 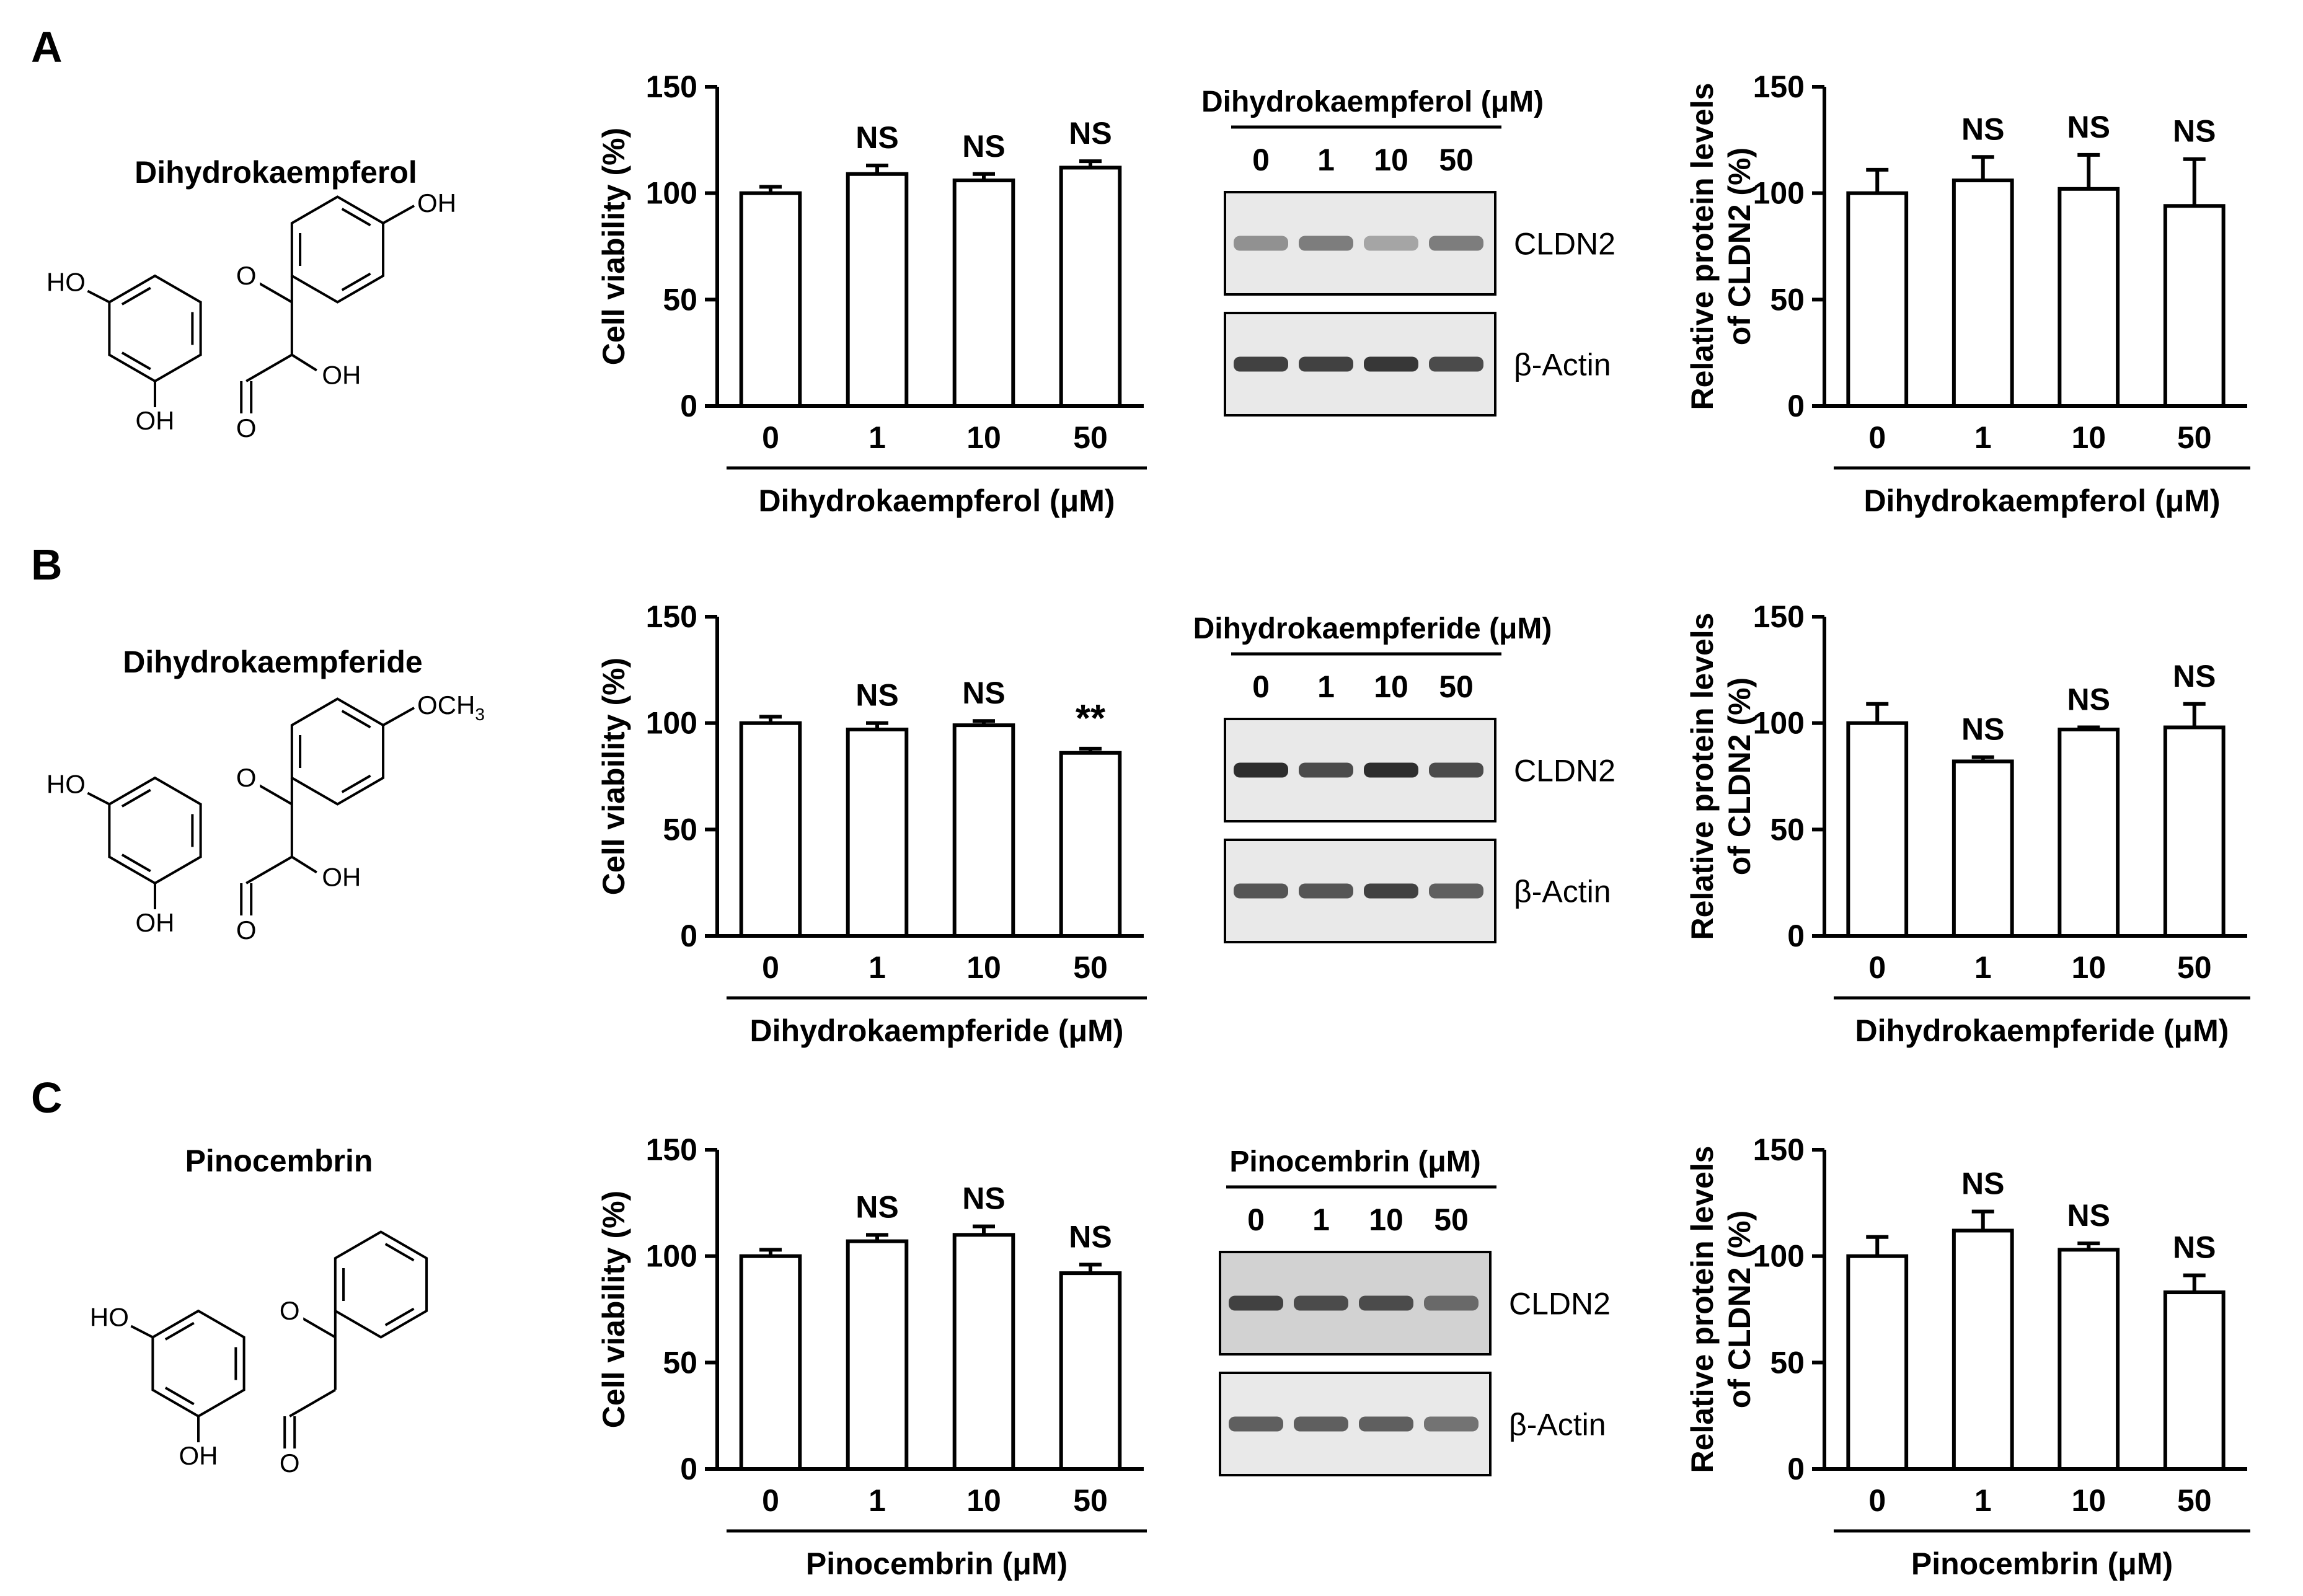 What do you see at coordinates (341, 877) in the screenshot?
I see `atom-label: OH` at bounding box center [341, 877].